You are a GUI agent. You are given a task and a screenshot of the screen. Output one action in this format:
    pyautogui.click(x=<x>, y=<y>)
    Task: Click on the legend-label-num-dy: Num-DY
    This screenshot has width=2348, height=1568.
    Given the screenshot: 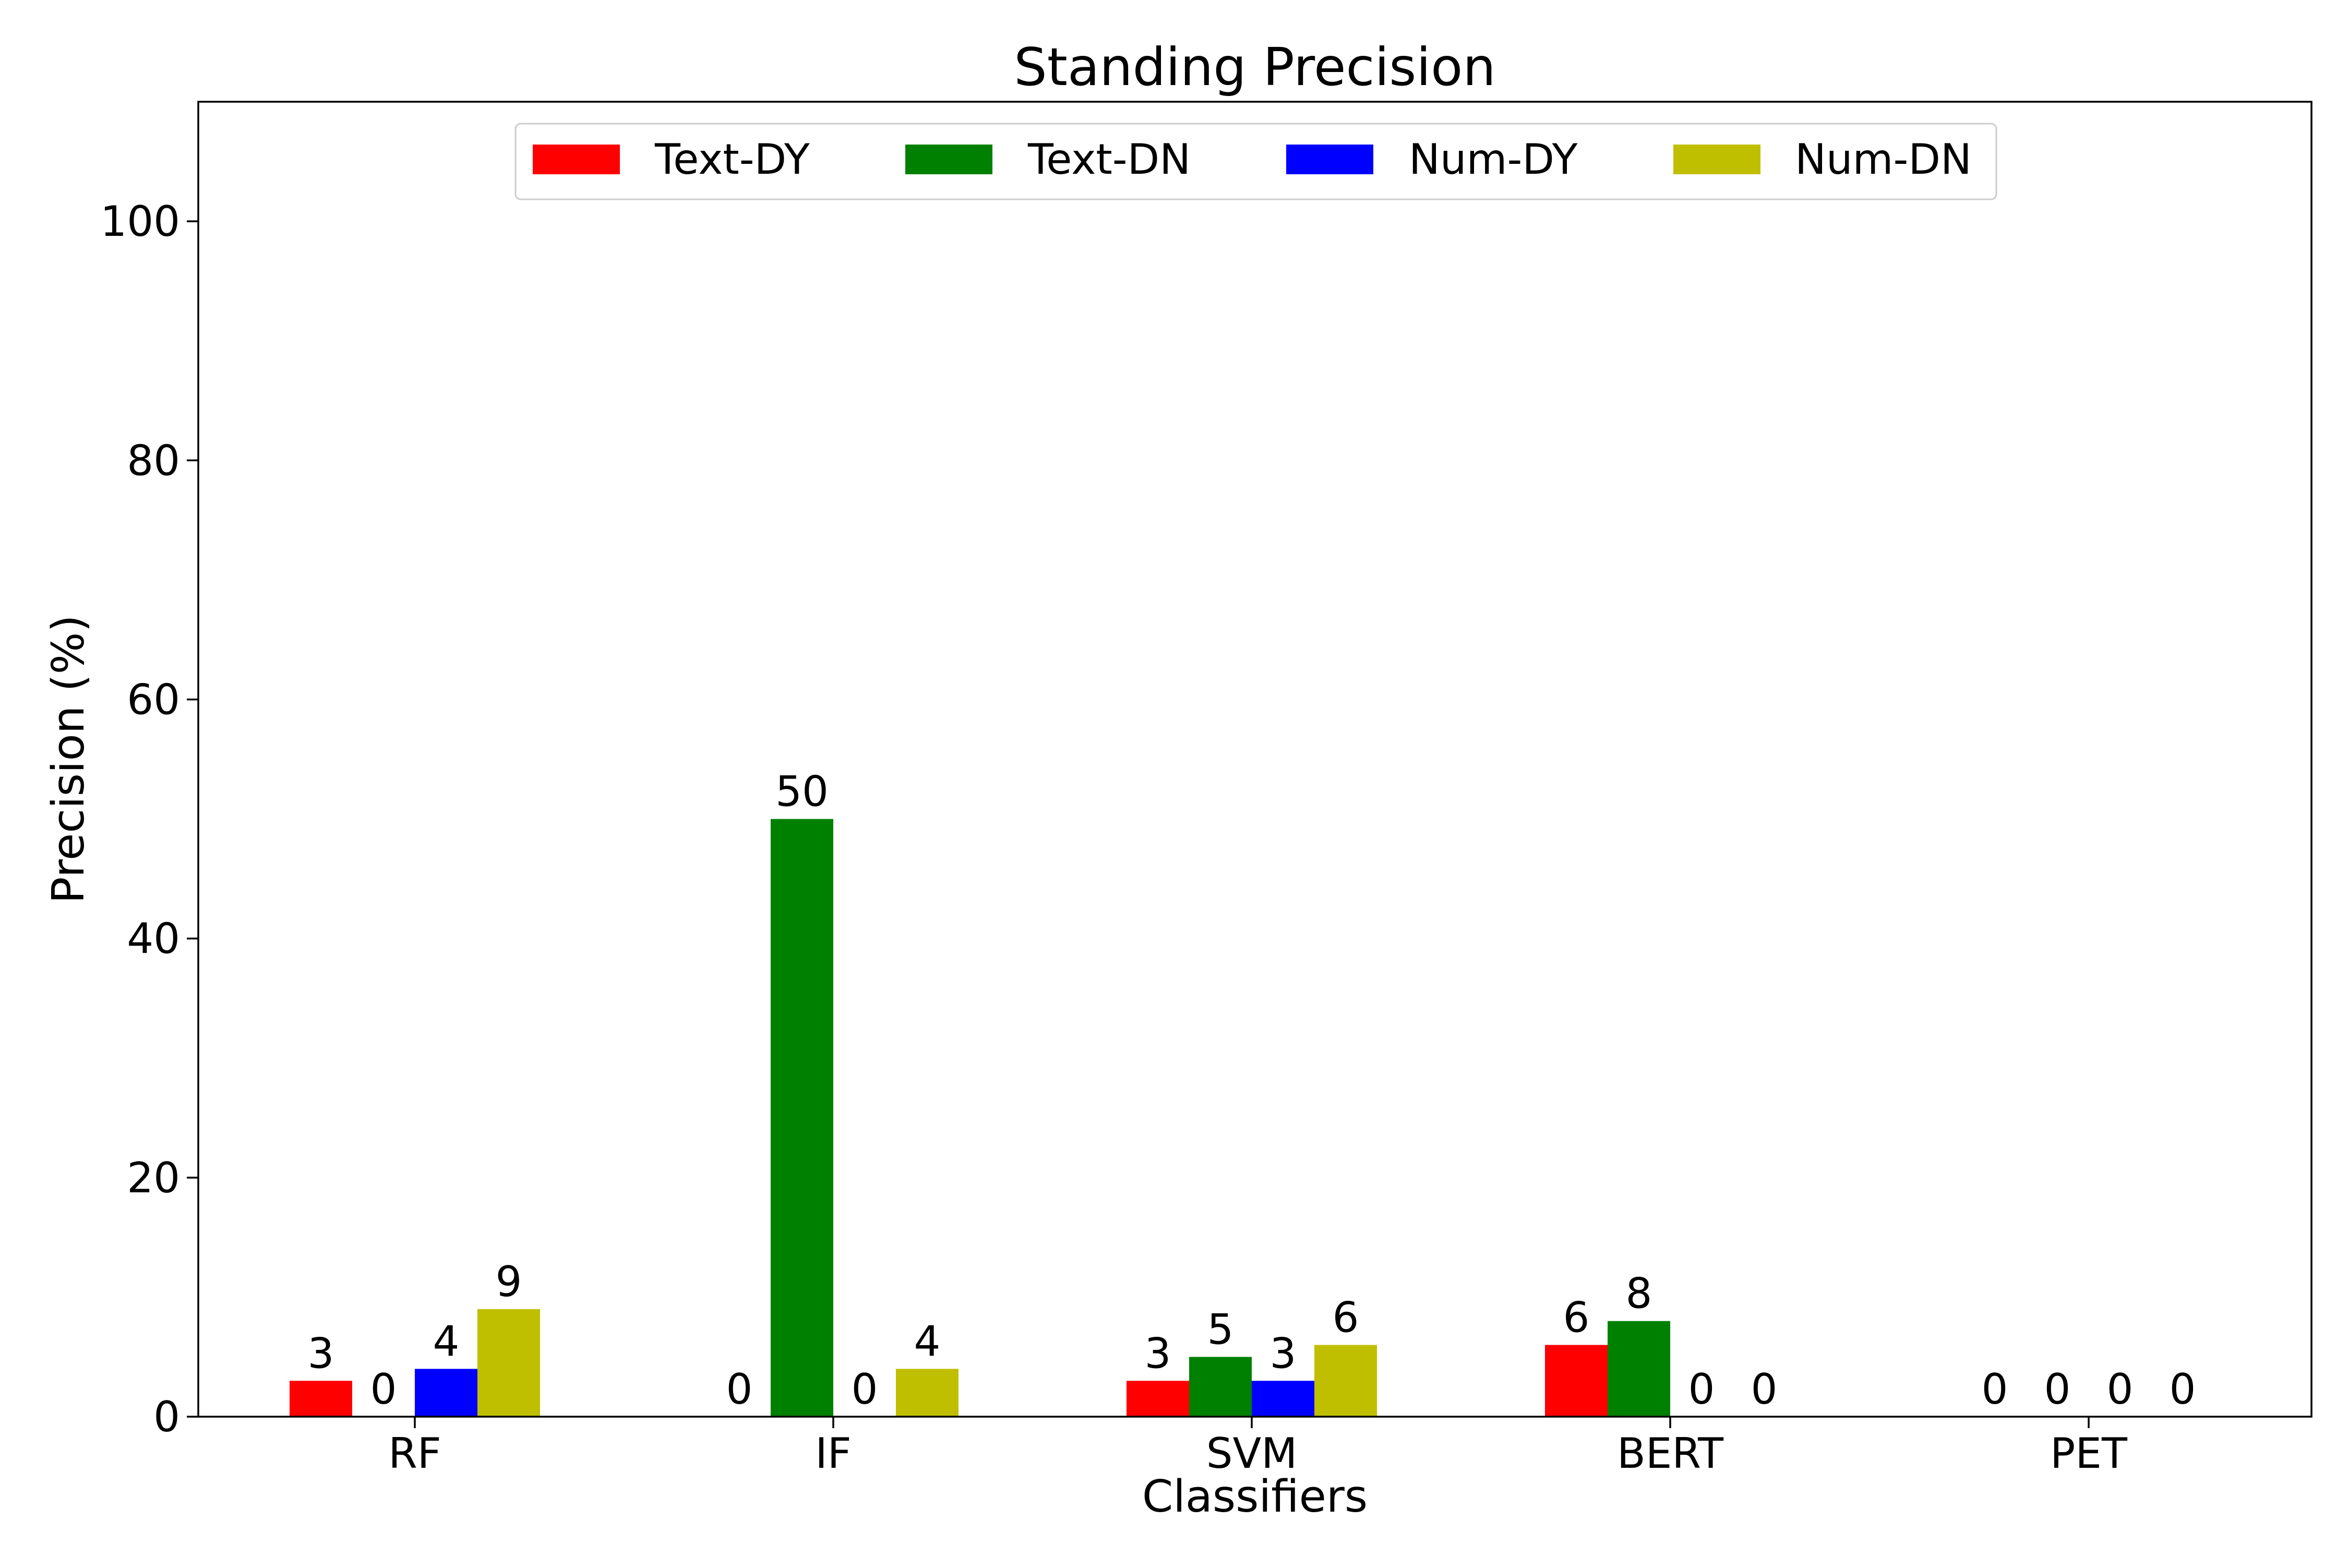 What is the action you would take?
    pyautogui.click(x=1493, y=159)
    